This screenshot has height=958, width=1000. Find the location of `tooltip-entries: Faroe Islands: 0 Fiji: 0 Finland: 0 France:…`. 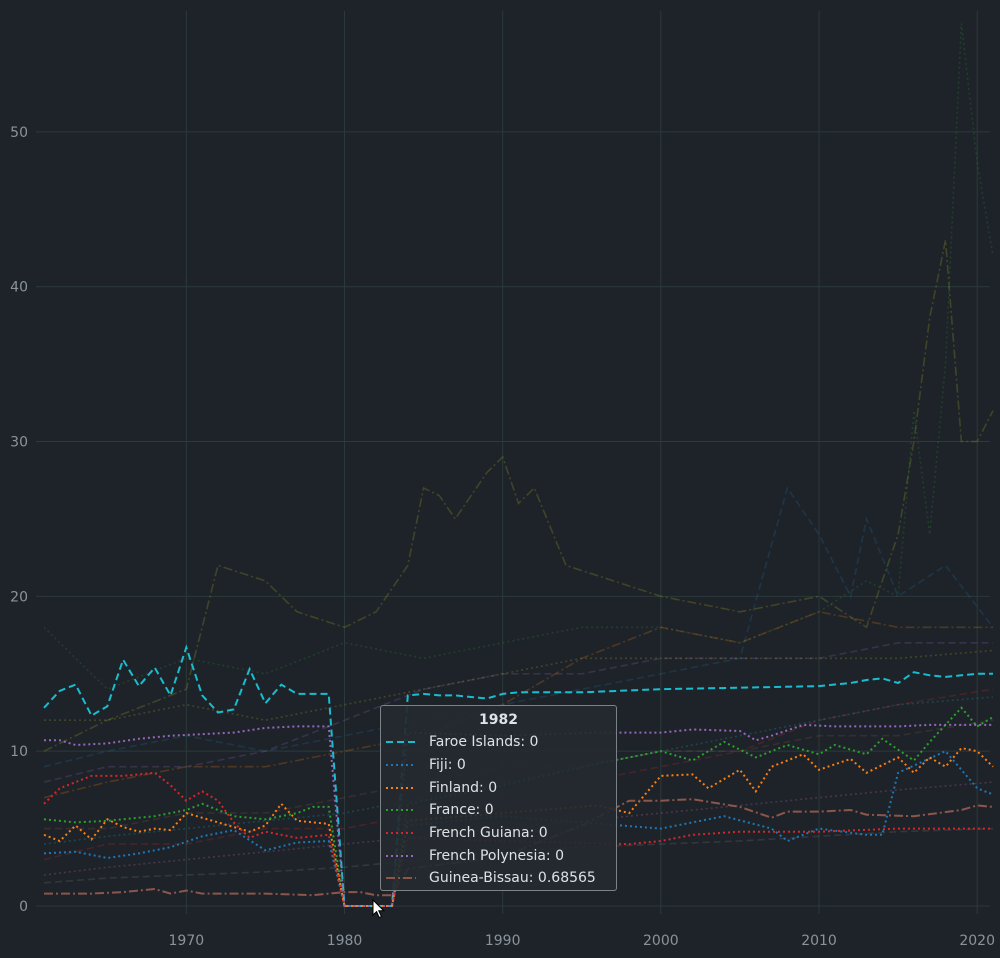

tooltip-entries: Faroe Islands: 0 Fiji: 0 Finland: 0 France:… is located at coordinates (498, 810).